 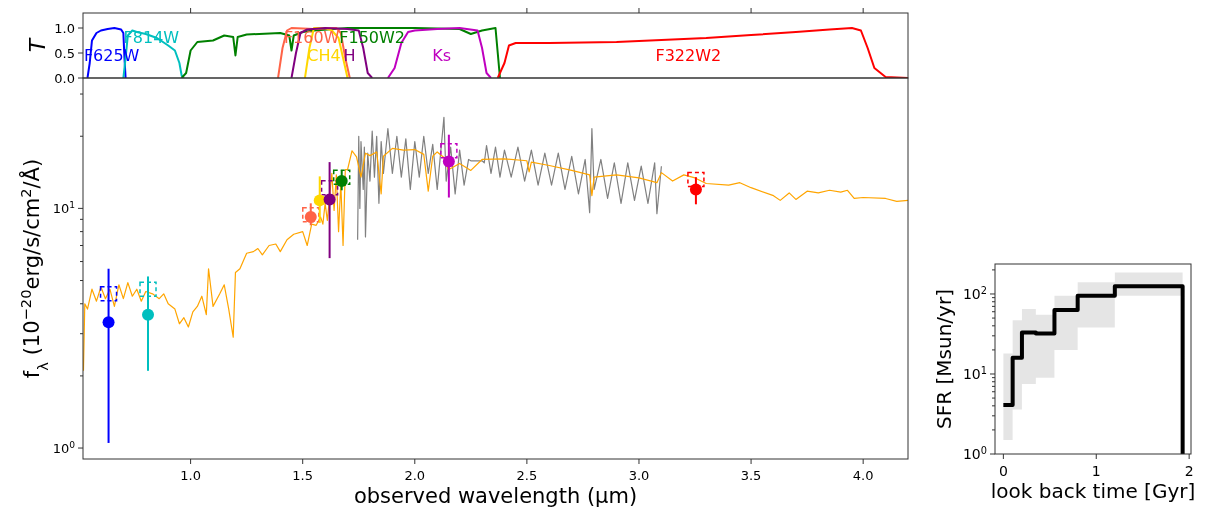 What do you see at coordinates (863, 475) in the screenshot?
I see `x-tick-label: 4.0` at bounding box center [863, 475].